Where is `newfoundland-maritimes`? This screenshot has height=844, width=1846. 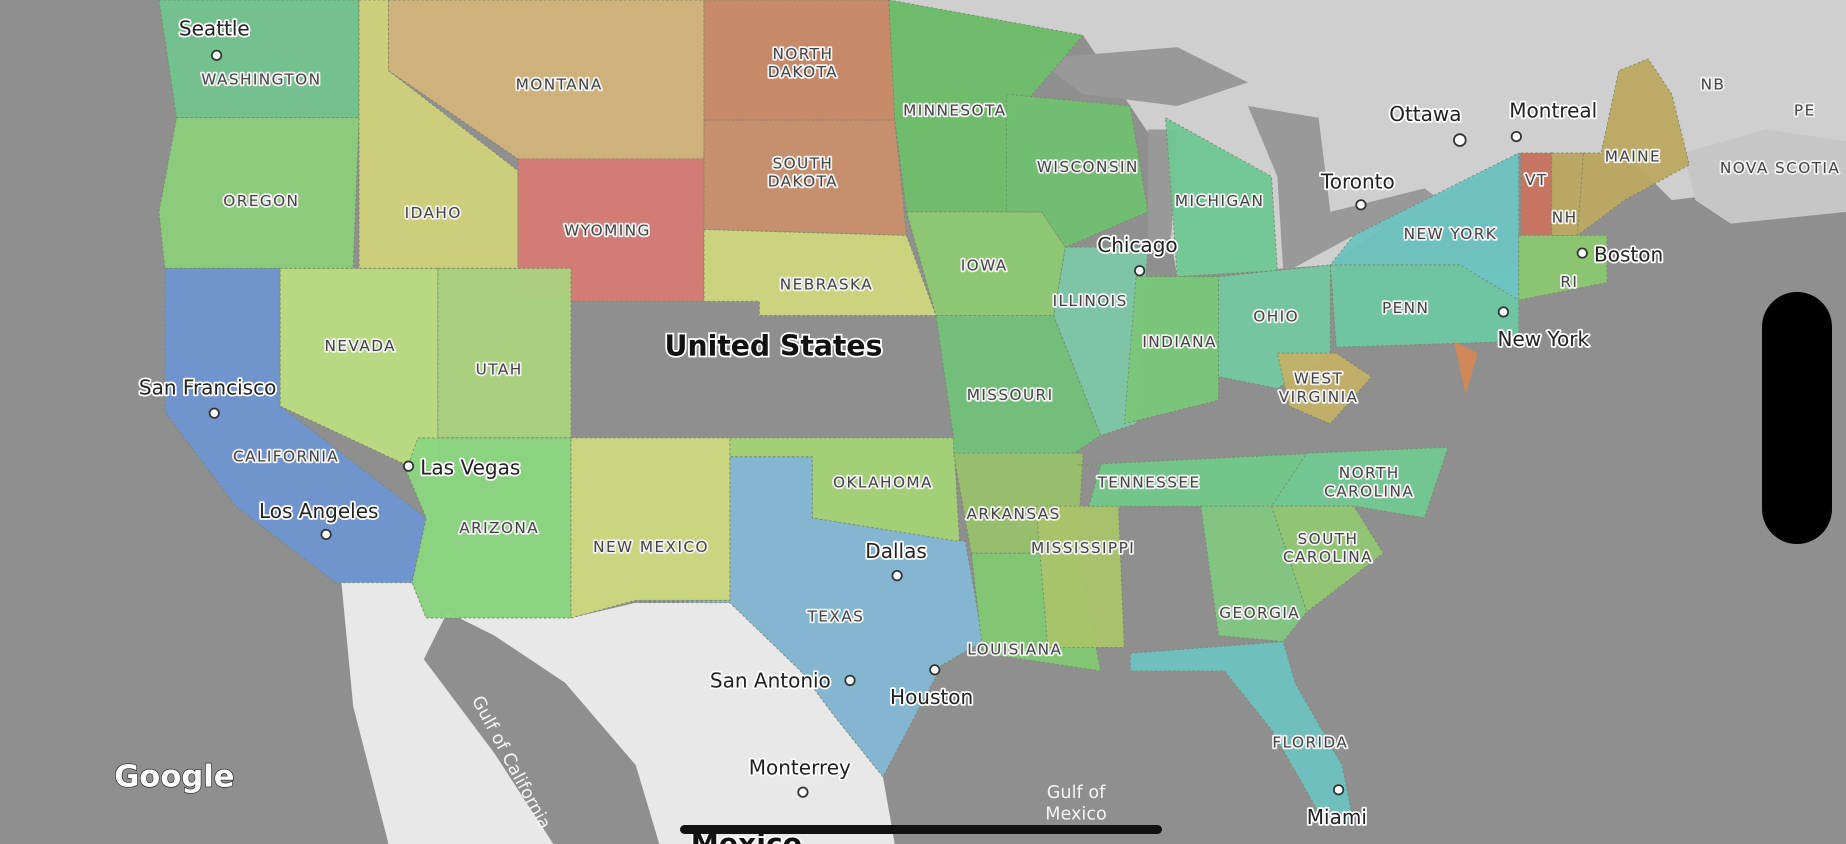
newfoundland-maritimes is located at coordinates (1764, 176).